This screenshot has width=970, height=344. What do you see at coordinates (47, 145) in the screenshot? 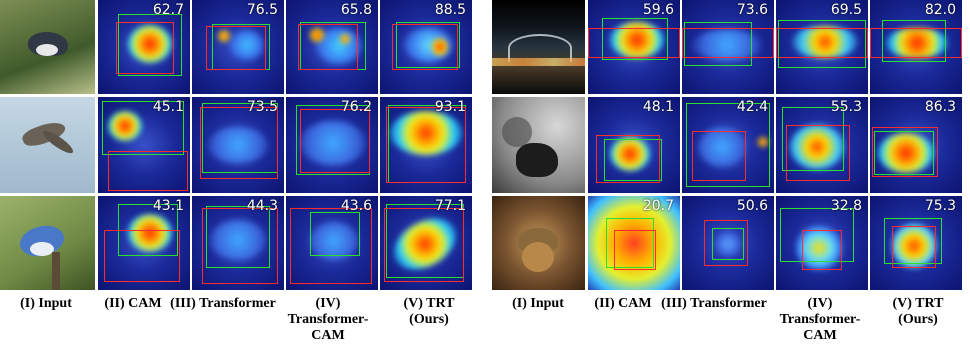
I see `input-image-bird-swallow` at bounding box center [47, 145].